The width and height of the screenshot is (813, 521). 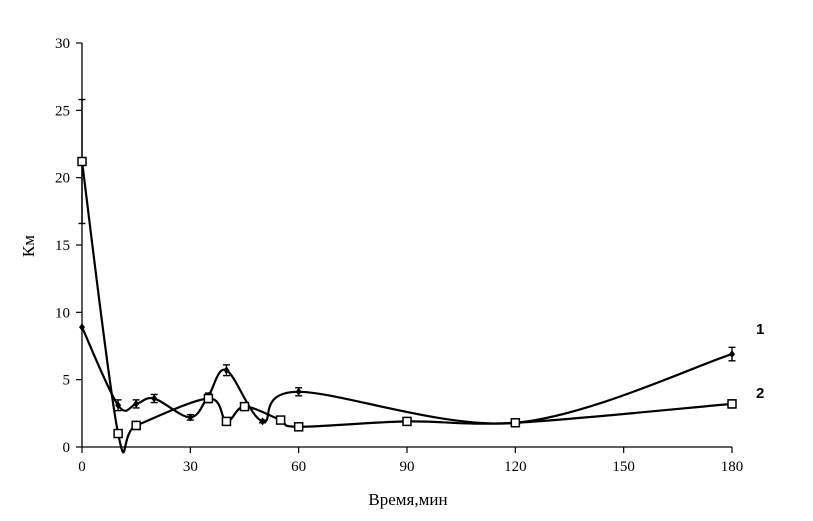 I want to click on y-tick-label: 25, so click(x=62, y=111).